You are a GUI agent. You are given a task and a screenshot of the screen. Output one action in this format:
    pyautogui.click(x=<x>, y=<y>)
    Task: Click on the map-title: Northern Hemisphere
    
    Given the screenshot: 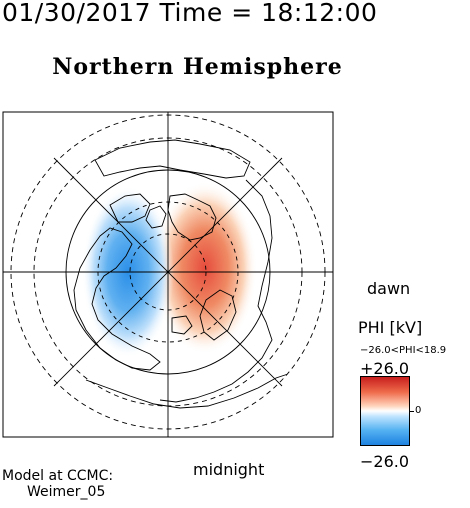 What is the action you would take?
    pyautogui.click(x=197, y=67)
    